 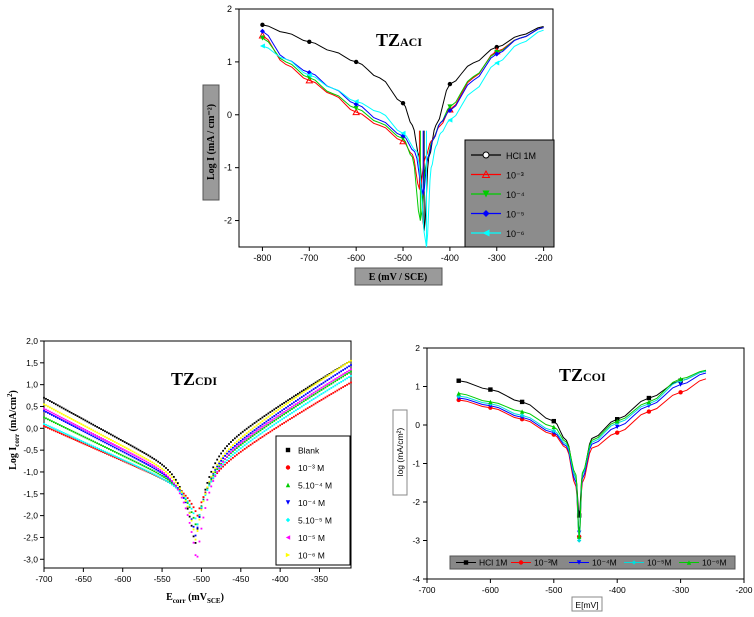 I want to click on coi-y-tick-label: 2, so click(x=417, y=348).